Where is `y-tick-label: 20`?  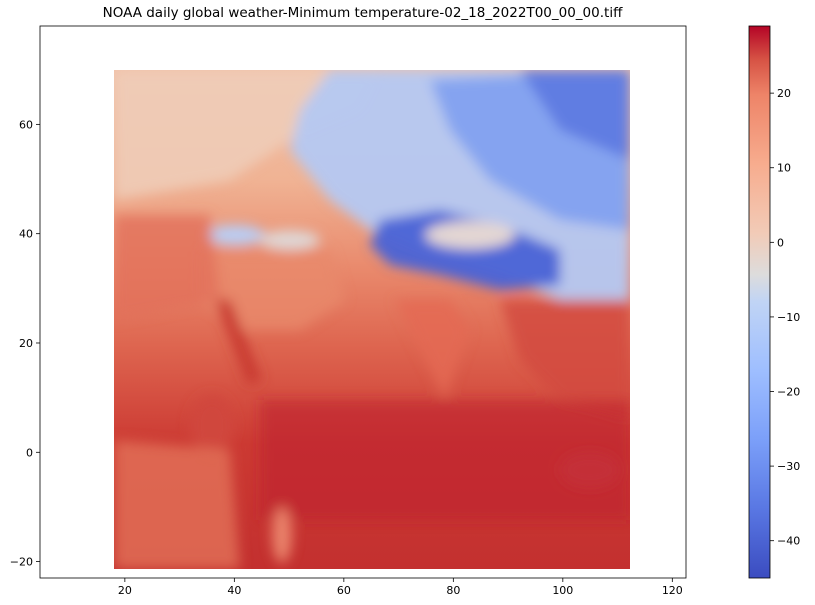 y-tick-label: 20 is located at coordinates (26, 343).